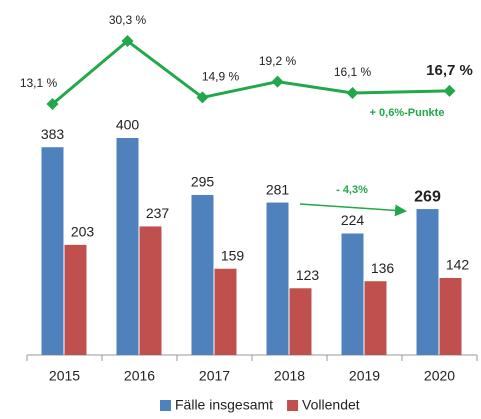  Describe the element at coordinates (449, 70) in the screenshot. I see `line-value-label: 16,7 %` at that location.